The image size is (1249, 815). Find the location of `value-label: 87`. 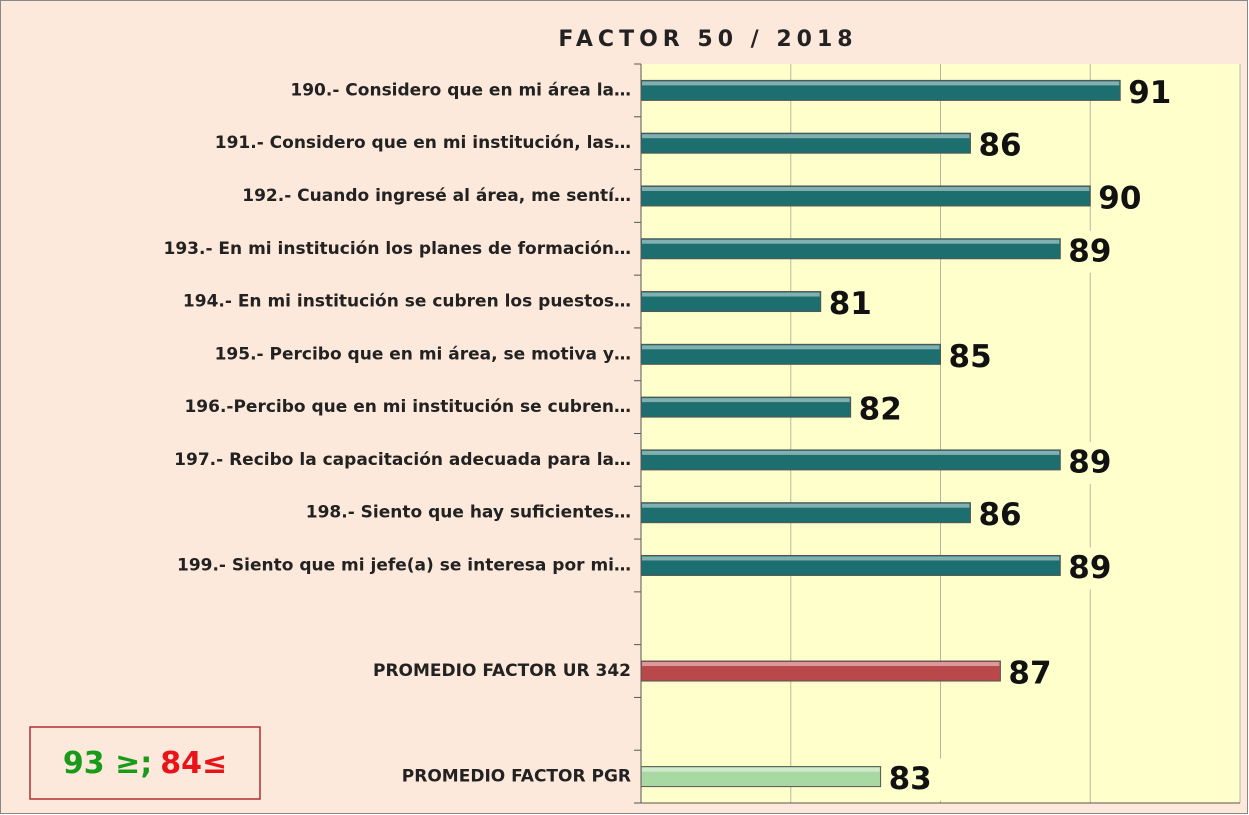

value-label: 87 is located at coordinates (1029, 674).